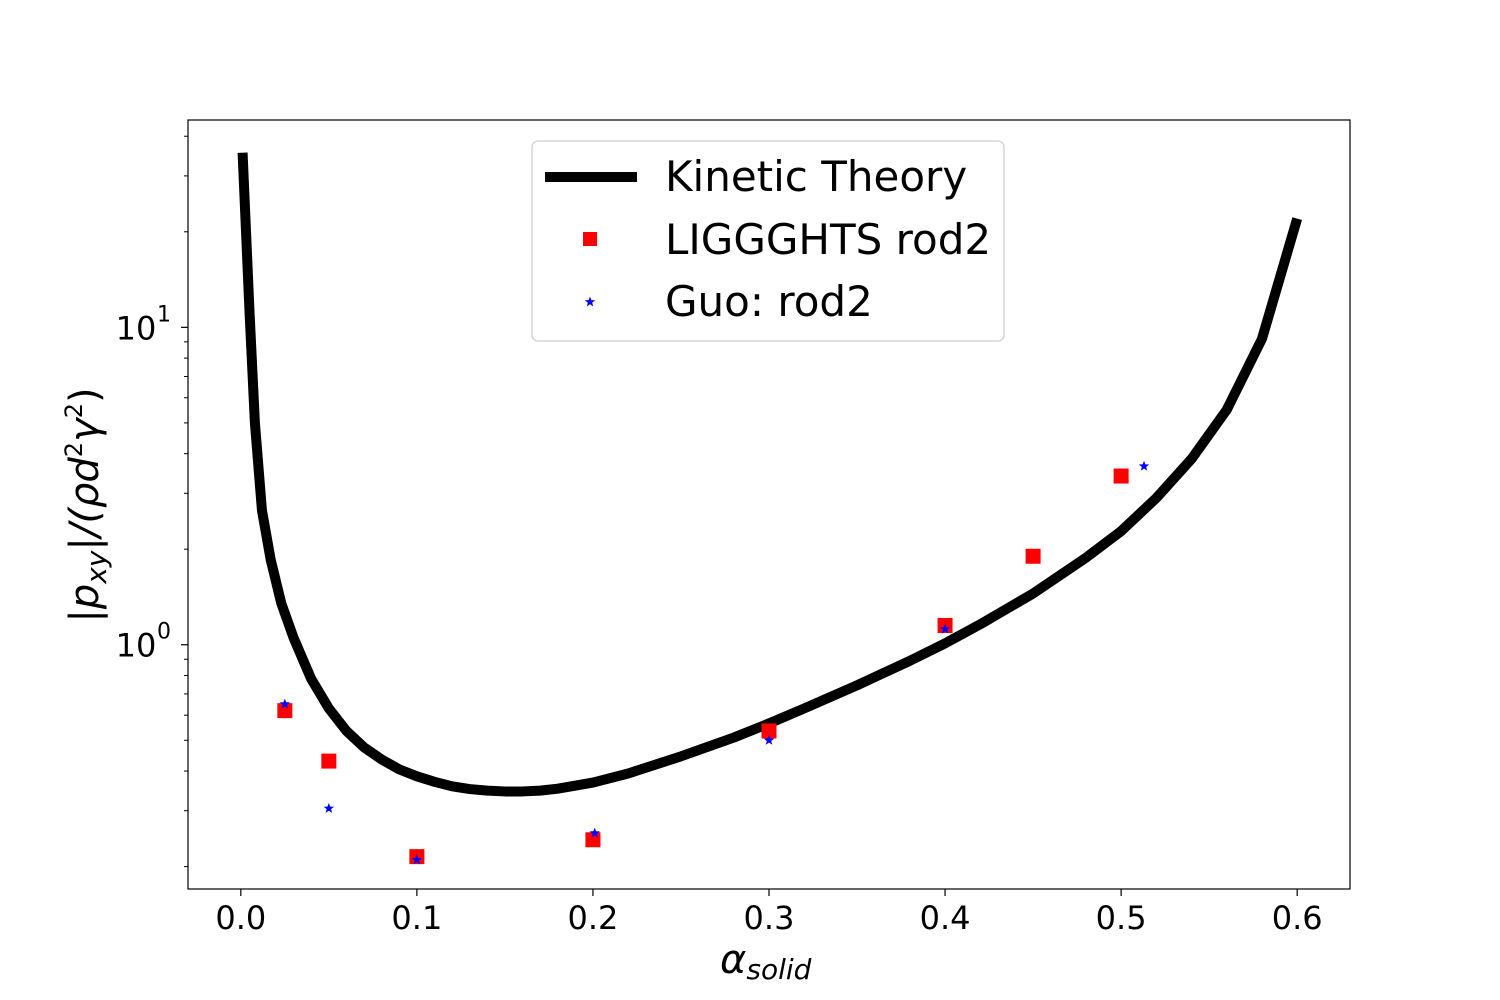 This screenshot has width=1500, height=1000. What do you see at coordinates (74, 410) in the screenshot?
I see `y-label-sup2: 2` at bounding box center [74, 410].